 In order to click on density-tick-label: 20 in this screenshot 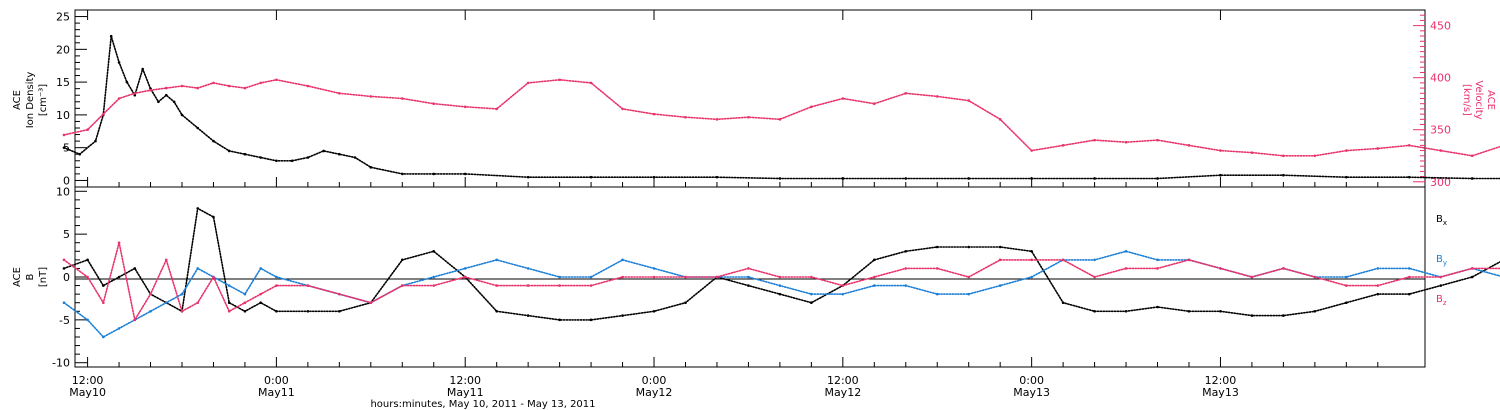, I will do `click(63, 49)`.